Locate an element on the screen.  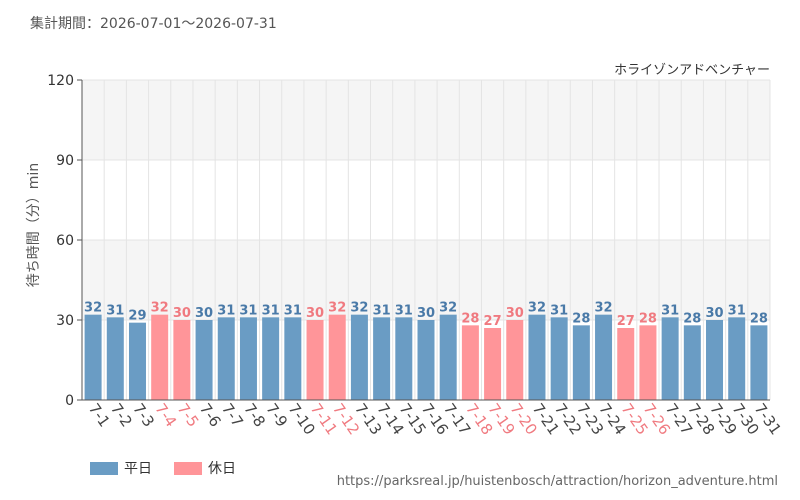
x-tick-label-7-6: 7-6 is located at coordinates (210, 415).